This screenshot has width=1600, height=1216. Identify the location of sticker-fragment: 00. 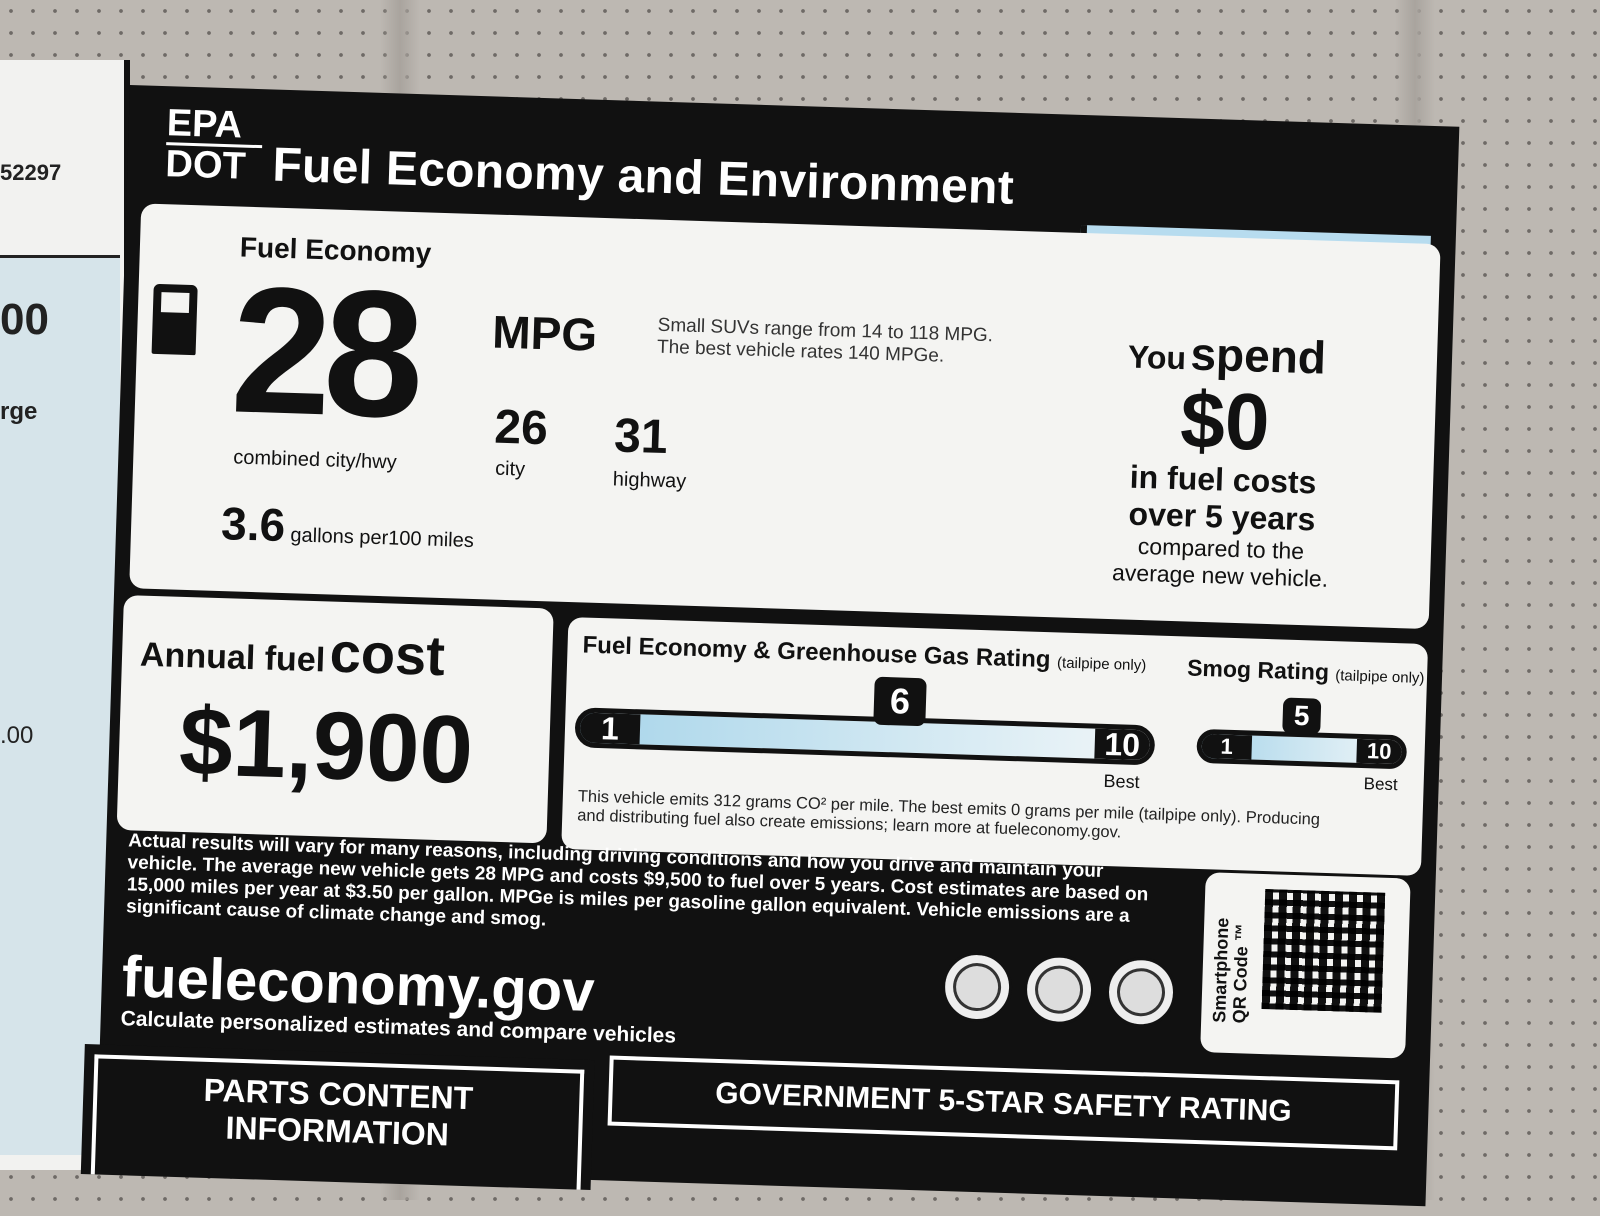
(24, 319).